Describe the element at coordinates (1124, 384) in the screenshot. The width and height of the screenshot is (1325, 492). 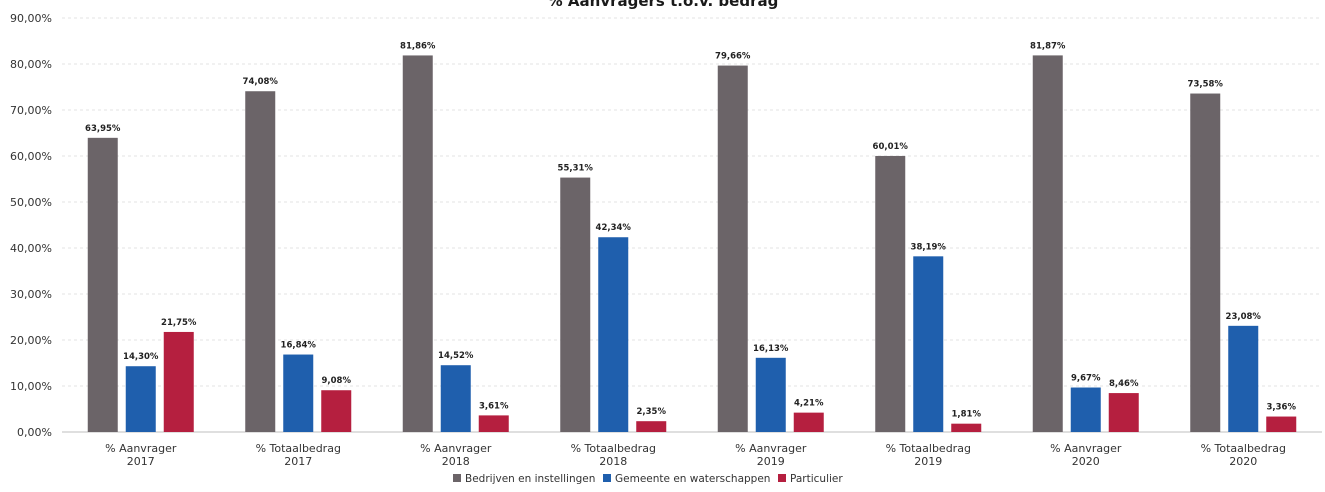
I see `data-label: 8,46%` at that location.